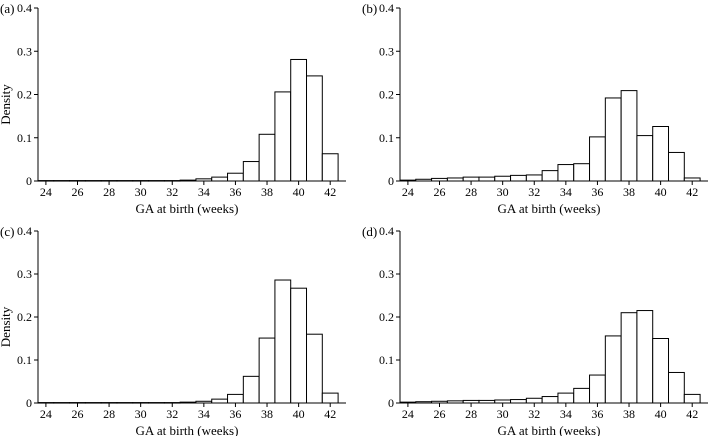 The image size is (709, 436). Describe the element at coordinates (6, 326) in the screenshot. I see `y-axis-title: Density` at that location.